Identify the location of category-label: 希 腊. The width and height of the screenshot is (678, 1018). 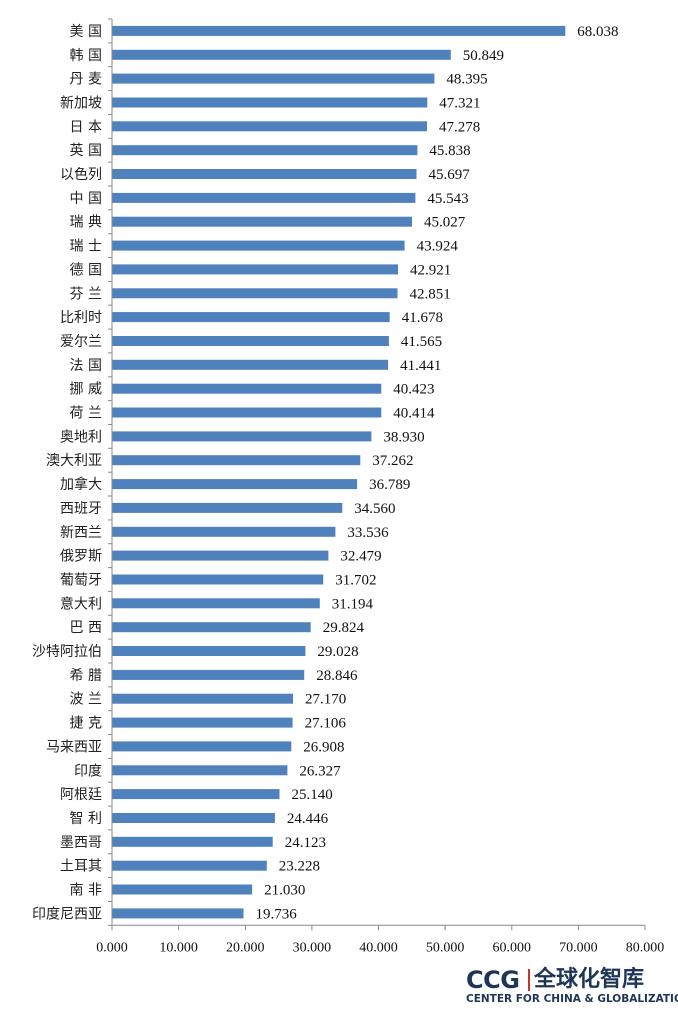
(86, 676).